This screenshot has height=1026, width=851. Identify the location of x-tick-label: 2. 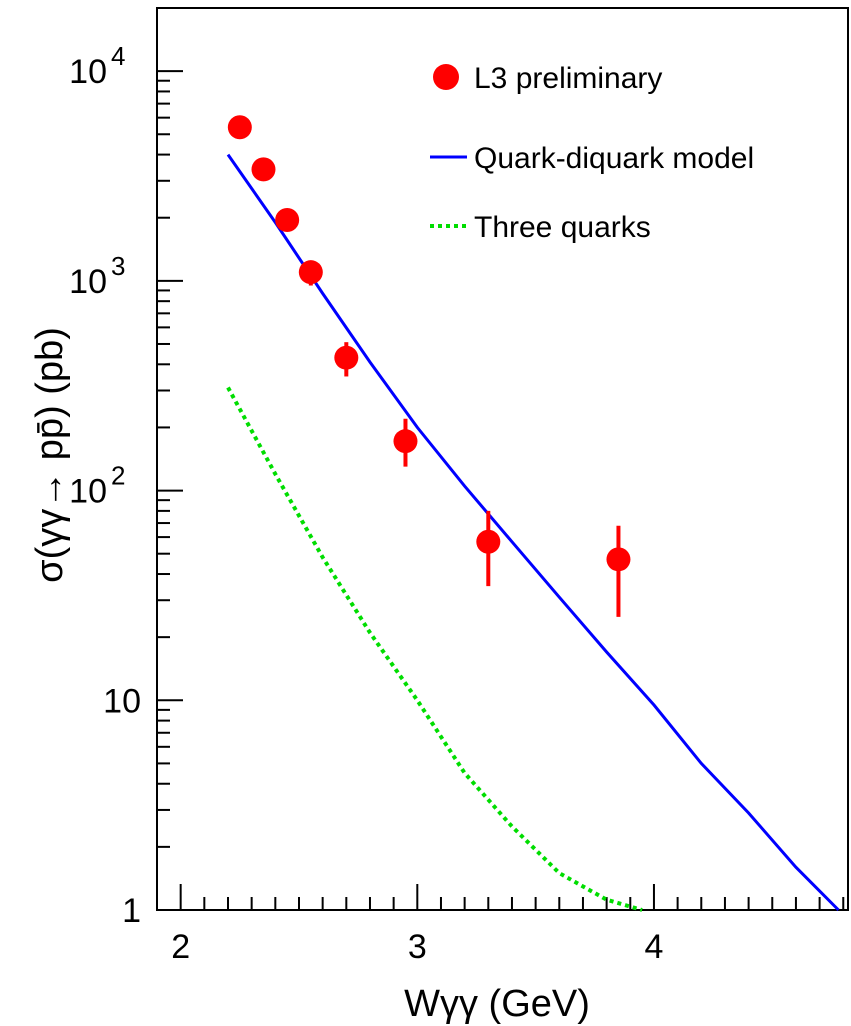
(180, 947).